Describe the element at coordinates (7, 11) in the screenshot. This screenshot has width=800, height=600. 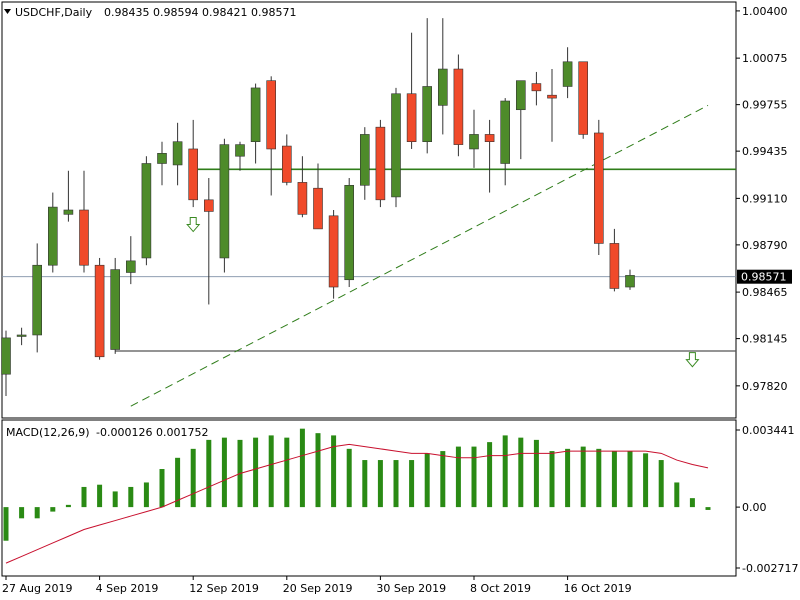
I see `dropdown-triangle-icon` at that location.